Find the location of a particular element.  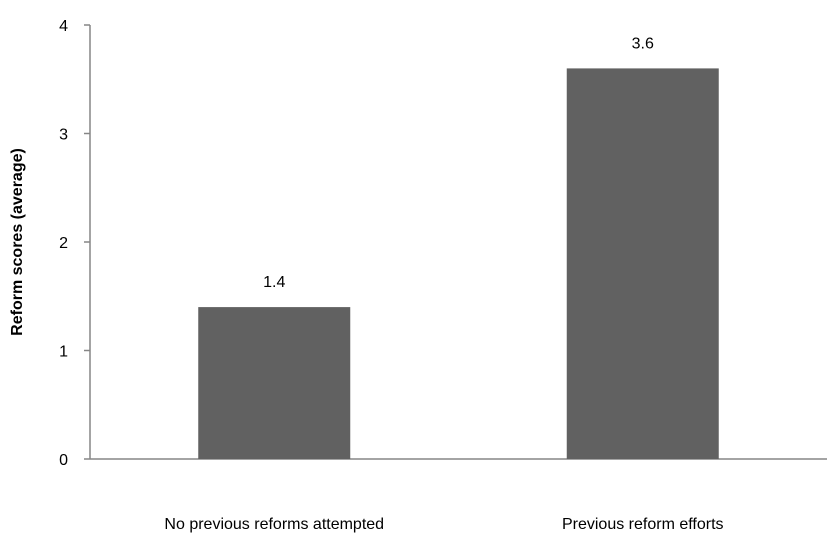

bar-value-label: 1.4 is located at coordinates (274, 282).